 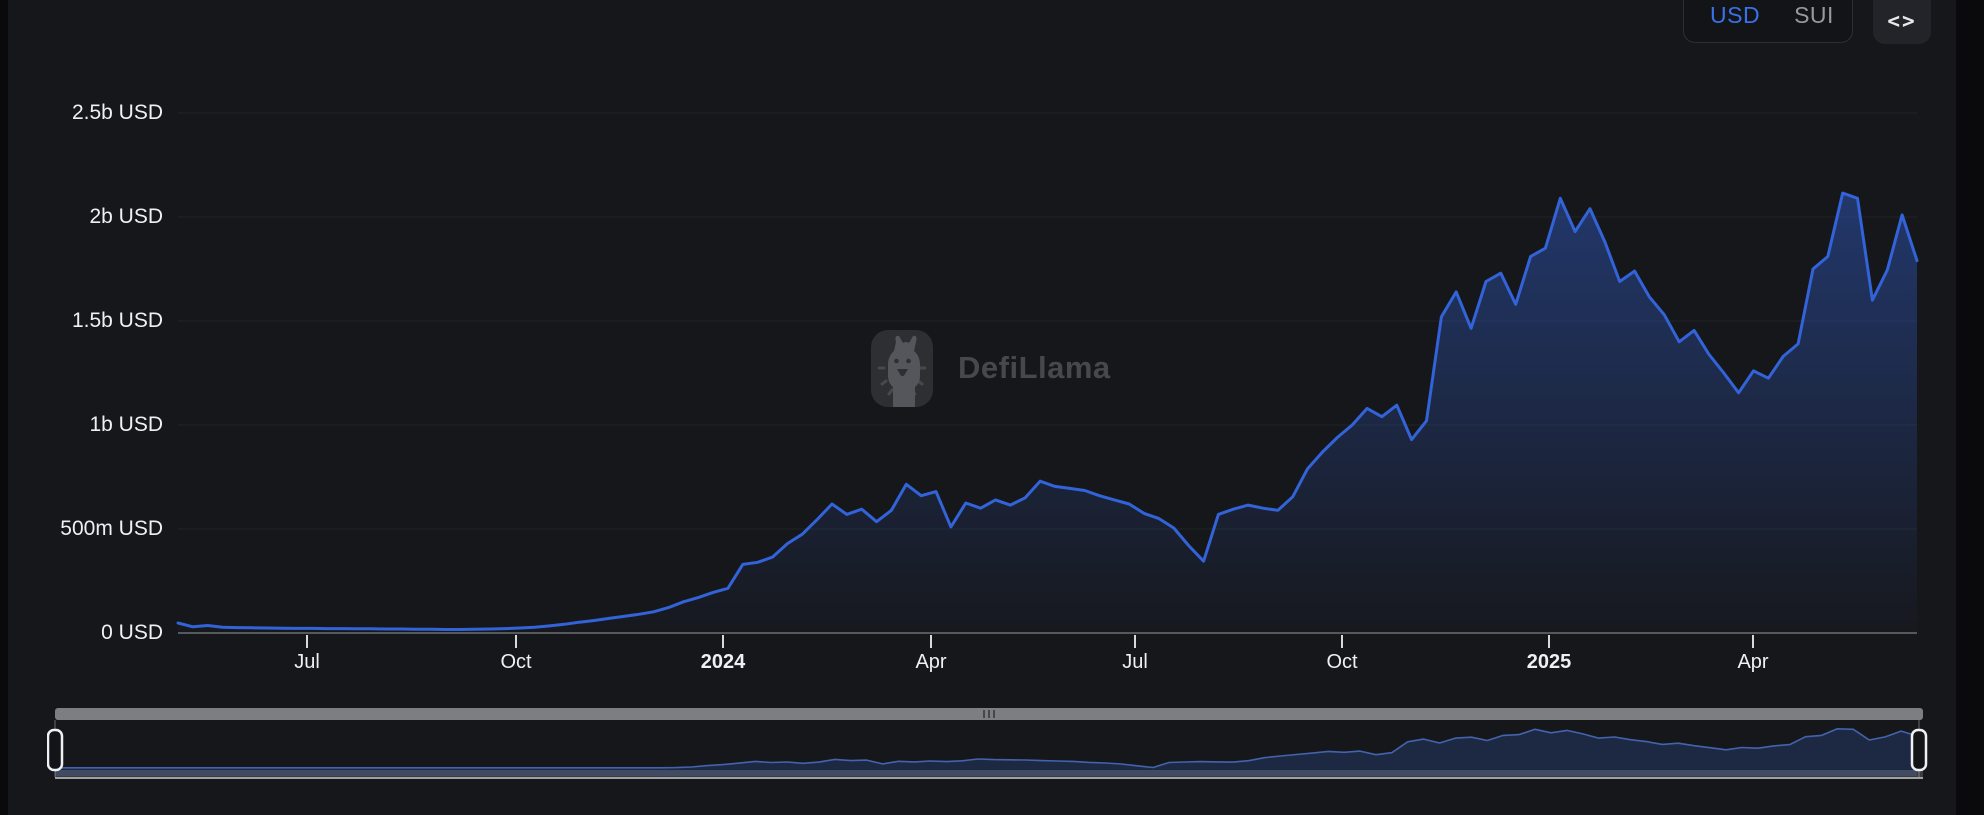 What do you see at coordinates (723, 662) in the screenshot?
I see `x-axis-label: 2024` at bounding box center [723, 662].